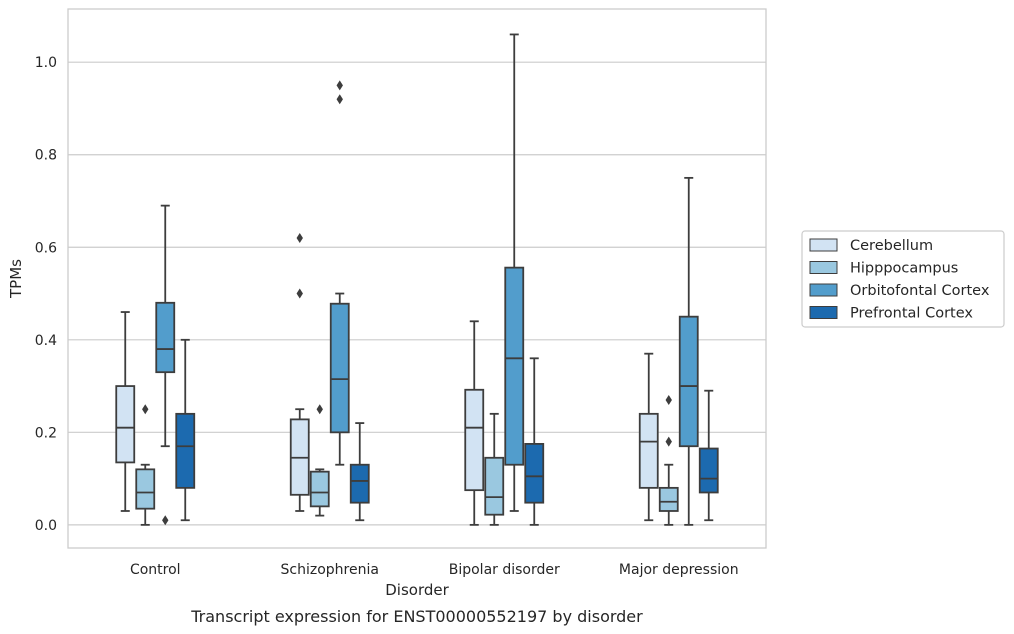 The image size is (1014, 634). Describe the element at coordinates (46, 433) in the screenshot. I see `y-tick-label: 0.2` at that location.